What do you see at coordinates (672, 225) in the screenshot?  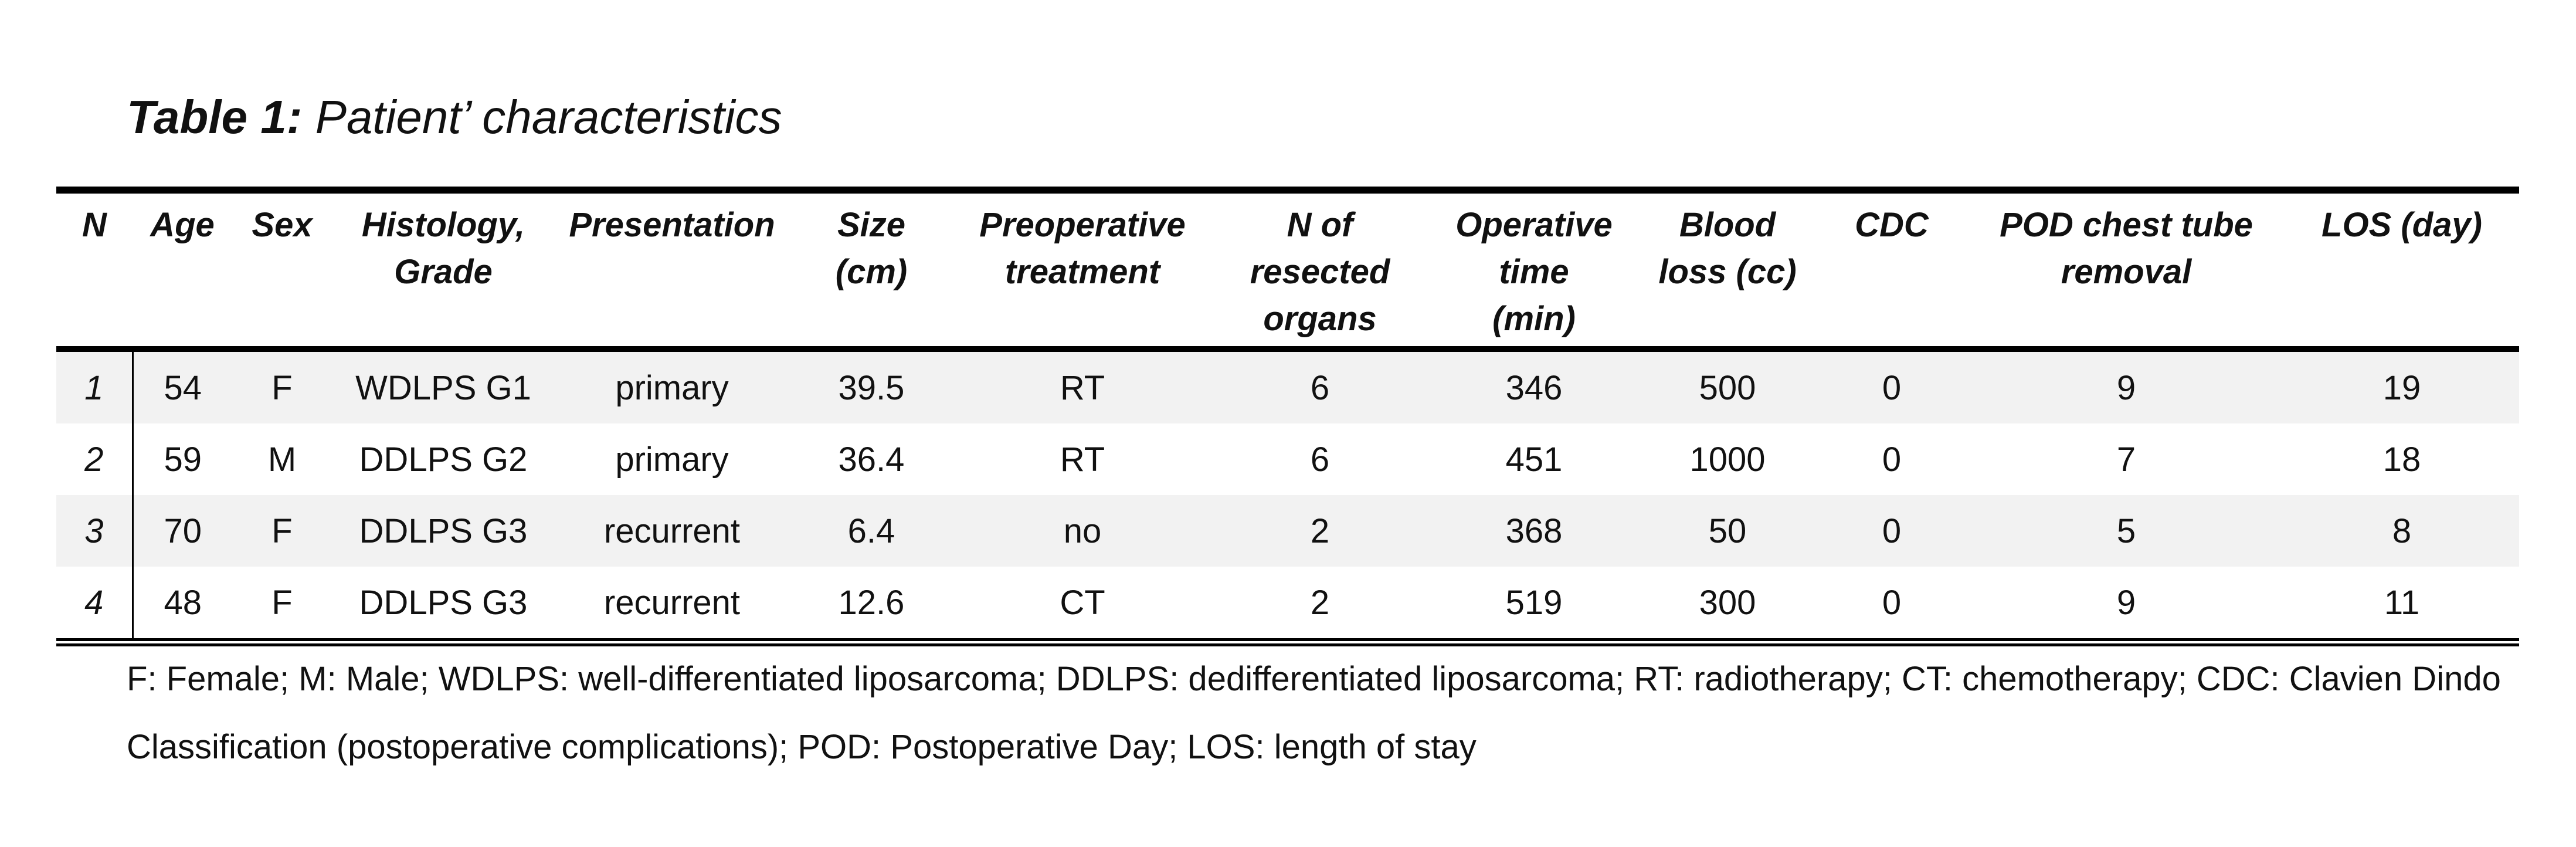 I see `header-presentation-line: Presentation` at bounding box center [672, 225].